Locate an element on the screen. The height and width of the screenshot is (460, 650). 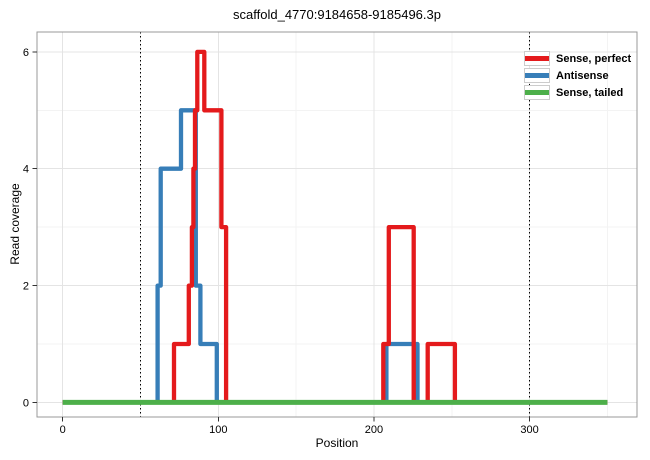
x-axis-label: Position is located at coordinates (337, 443).